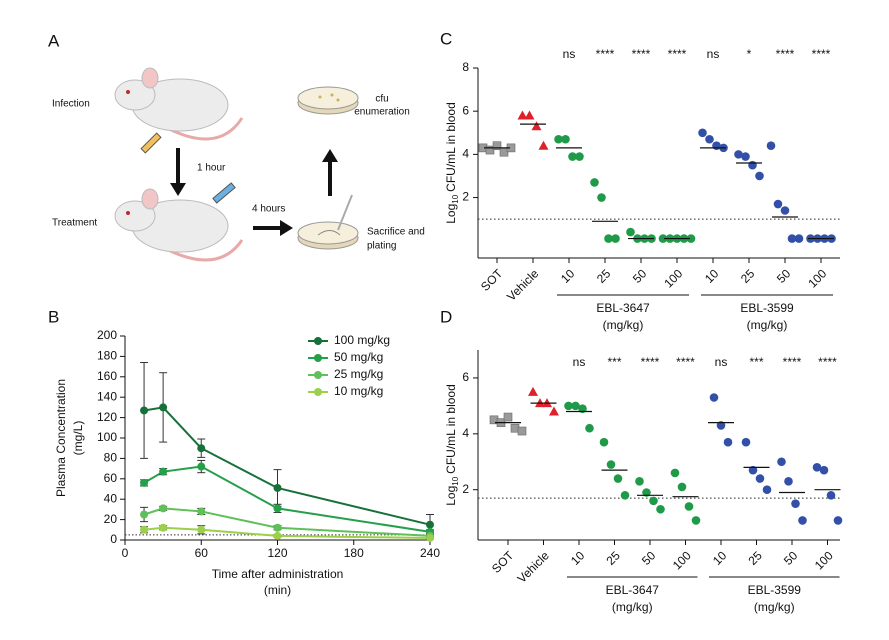  Describe the element at coordinates (278, 574) in the screenshot. I see `x-axis-label: Time after administration` at that location.